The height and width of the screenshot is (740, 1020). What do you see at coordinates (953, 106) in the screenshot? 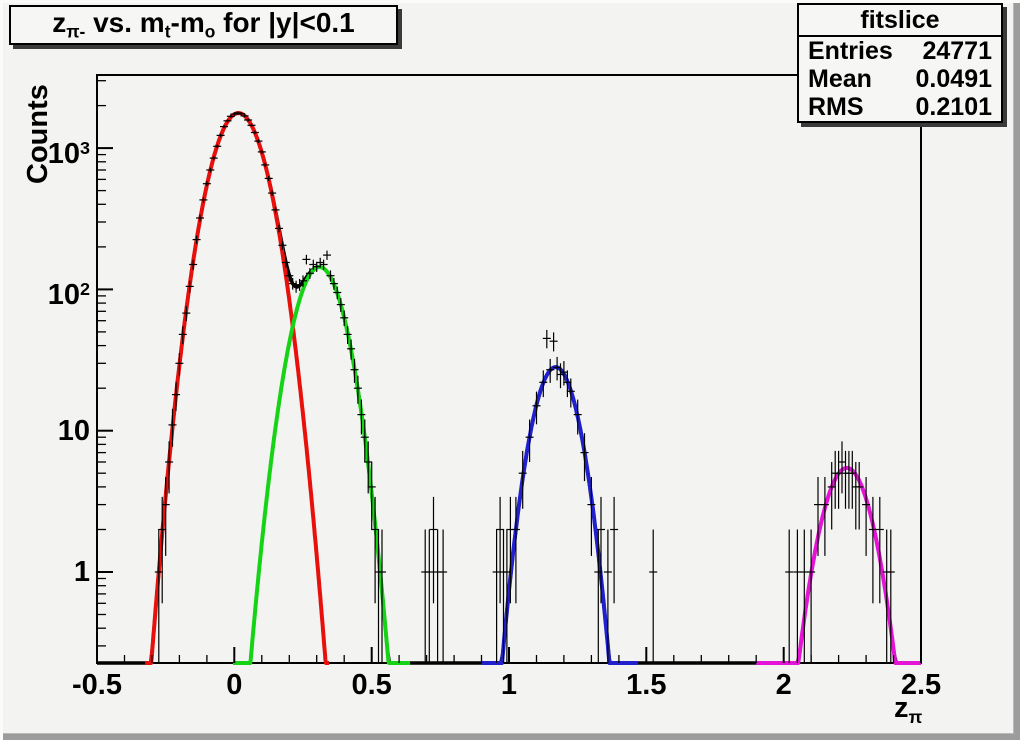
I see `stats-value: 0.2101` at bounding box center [953, 106].